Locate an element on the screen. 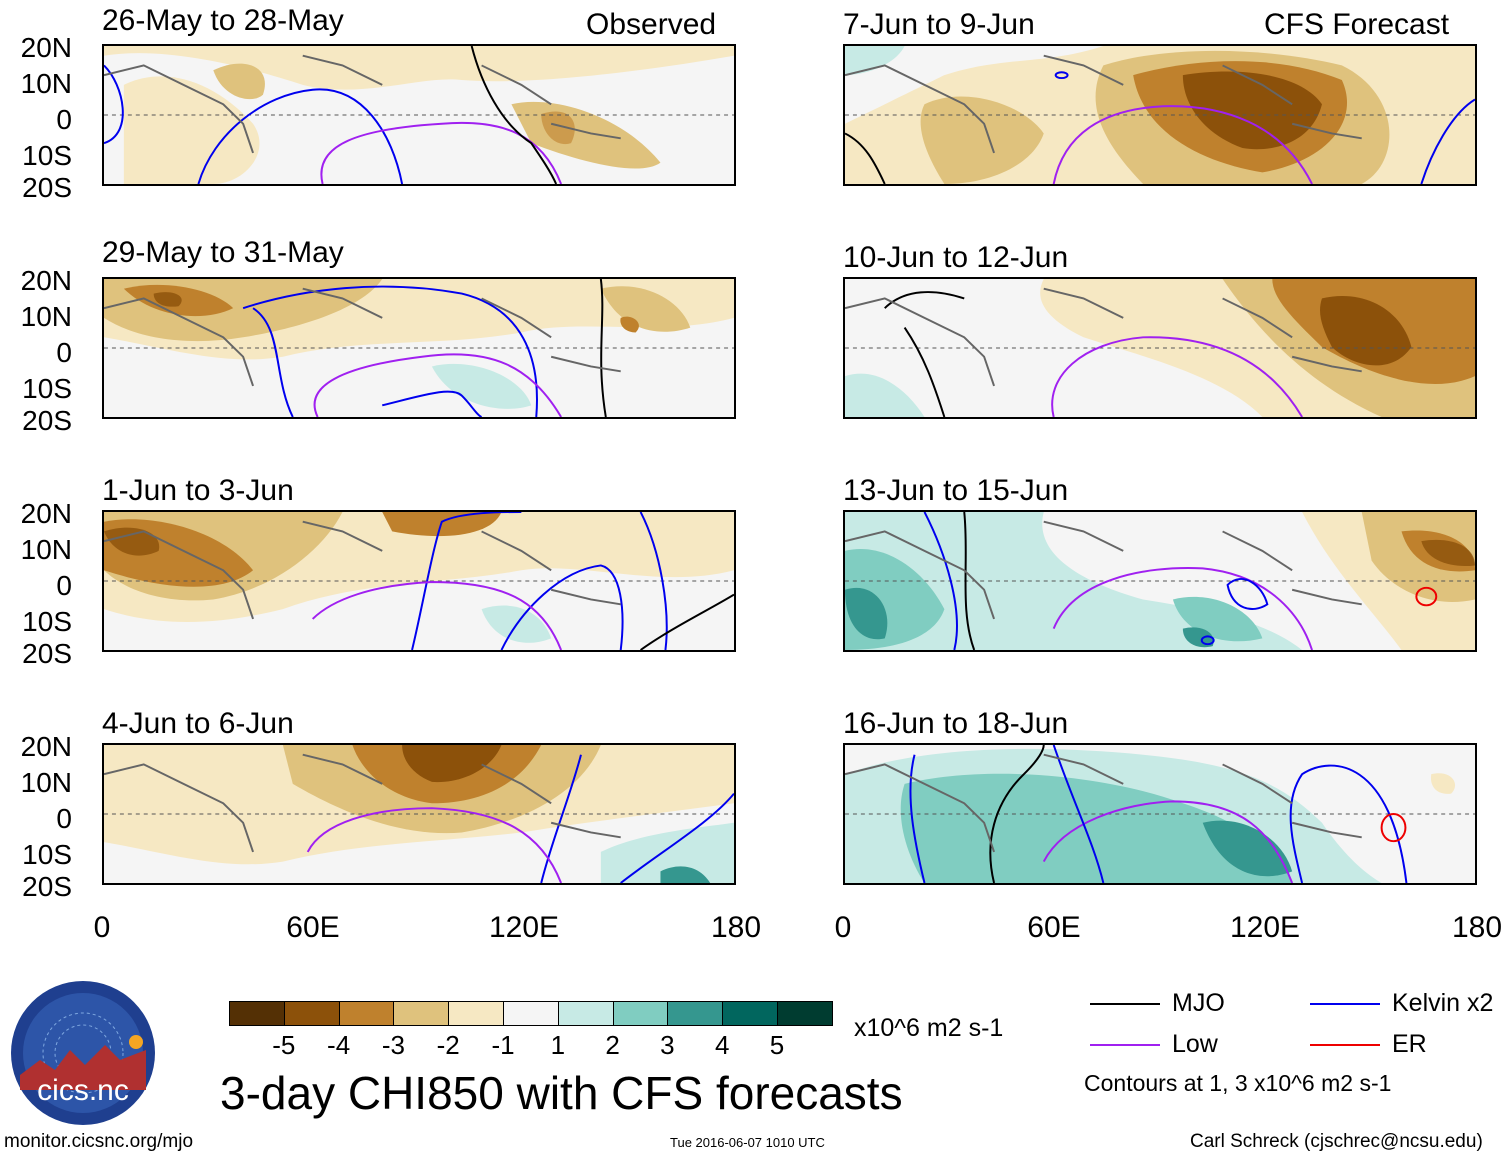 Image resolution: width=1510 pixels, height=1158 pixels. colorbar-units: x10^6 m2 s-1 is located at coordinates (929, 1028).